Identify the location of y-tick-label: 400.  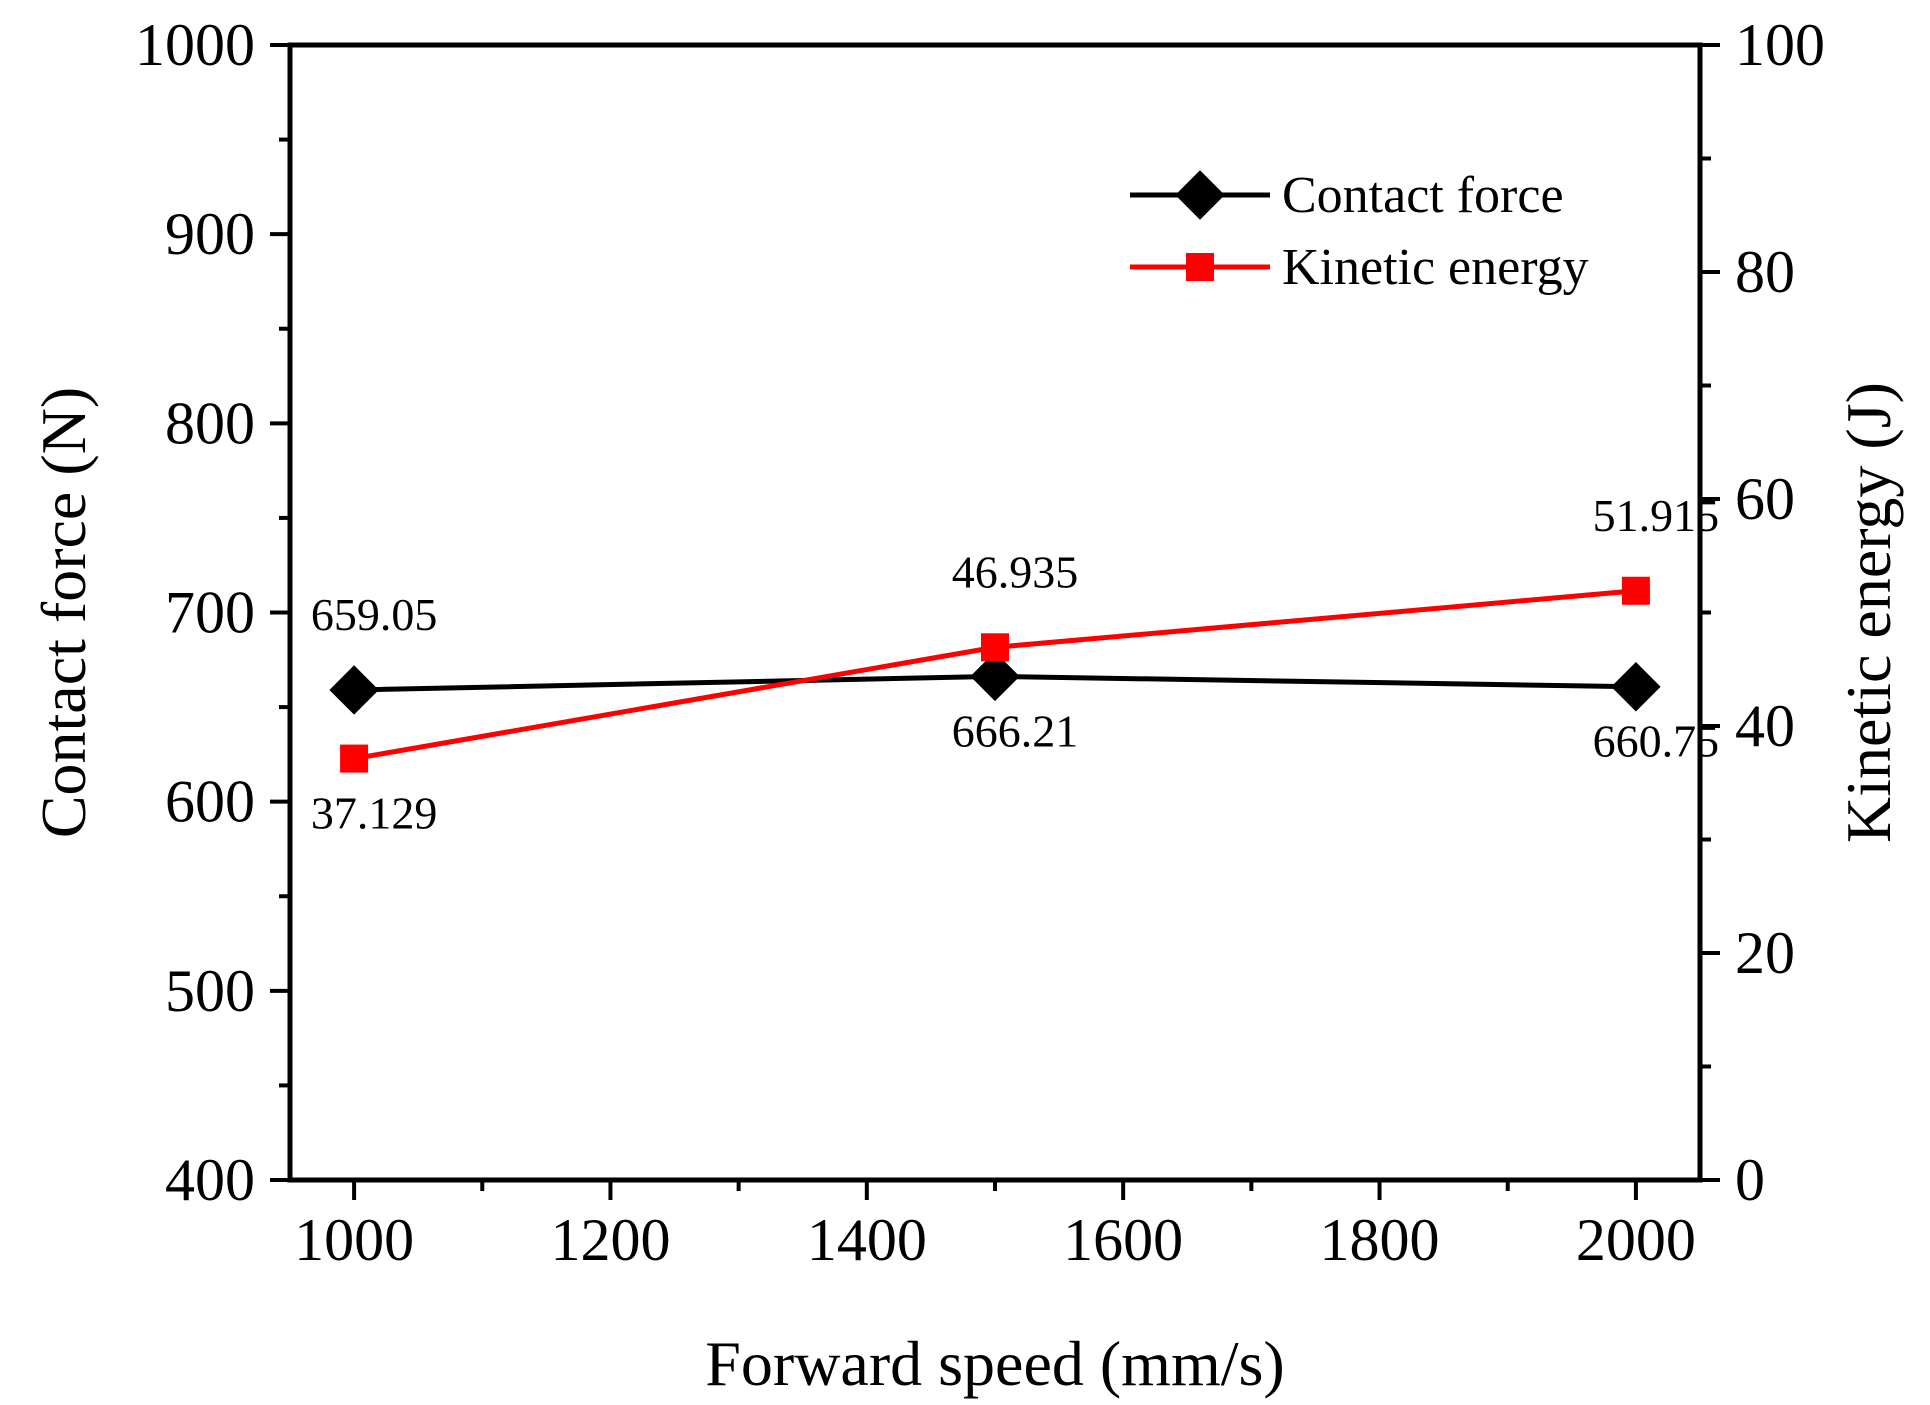
(210, 1180).